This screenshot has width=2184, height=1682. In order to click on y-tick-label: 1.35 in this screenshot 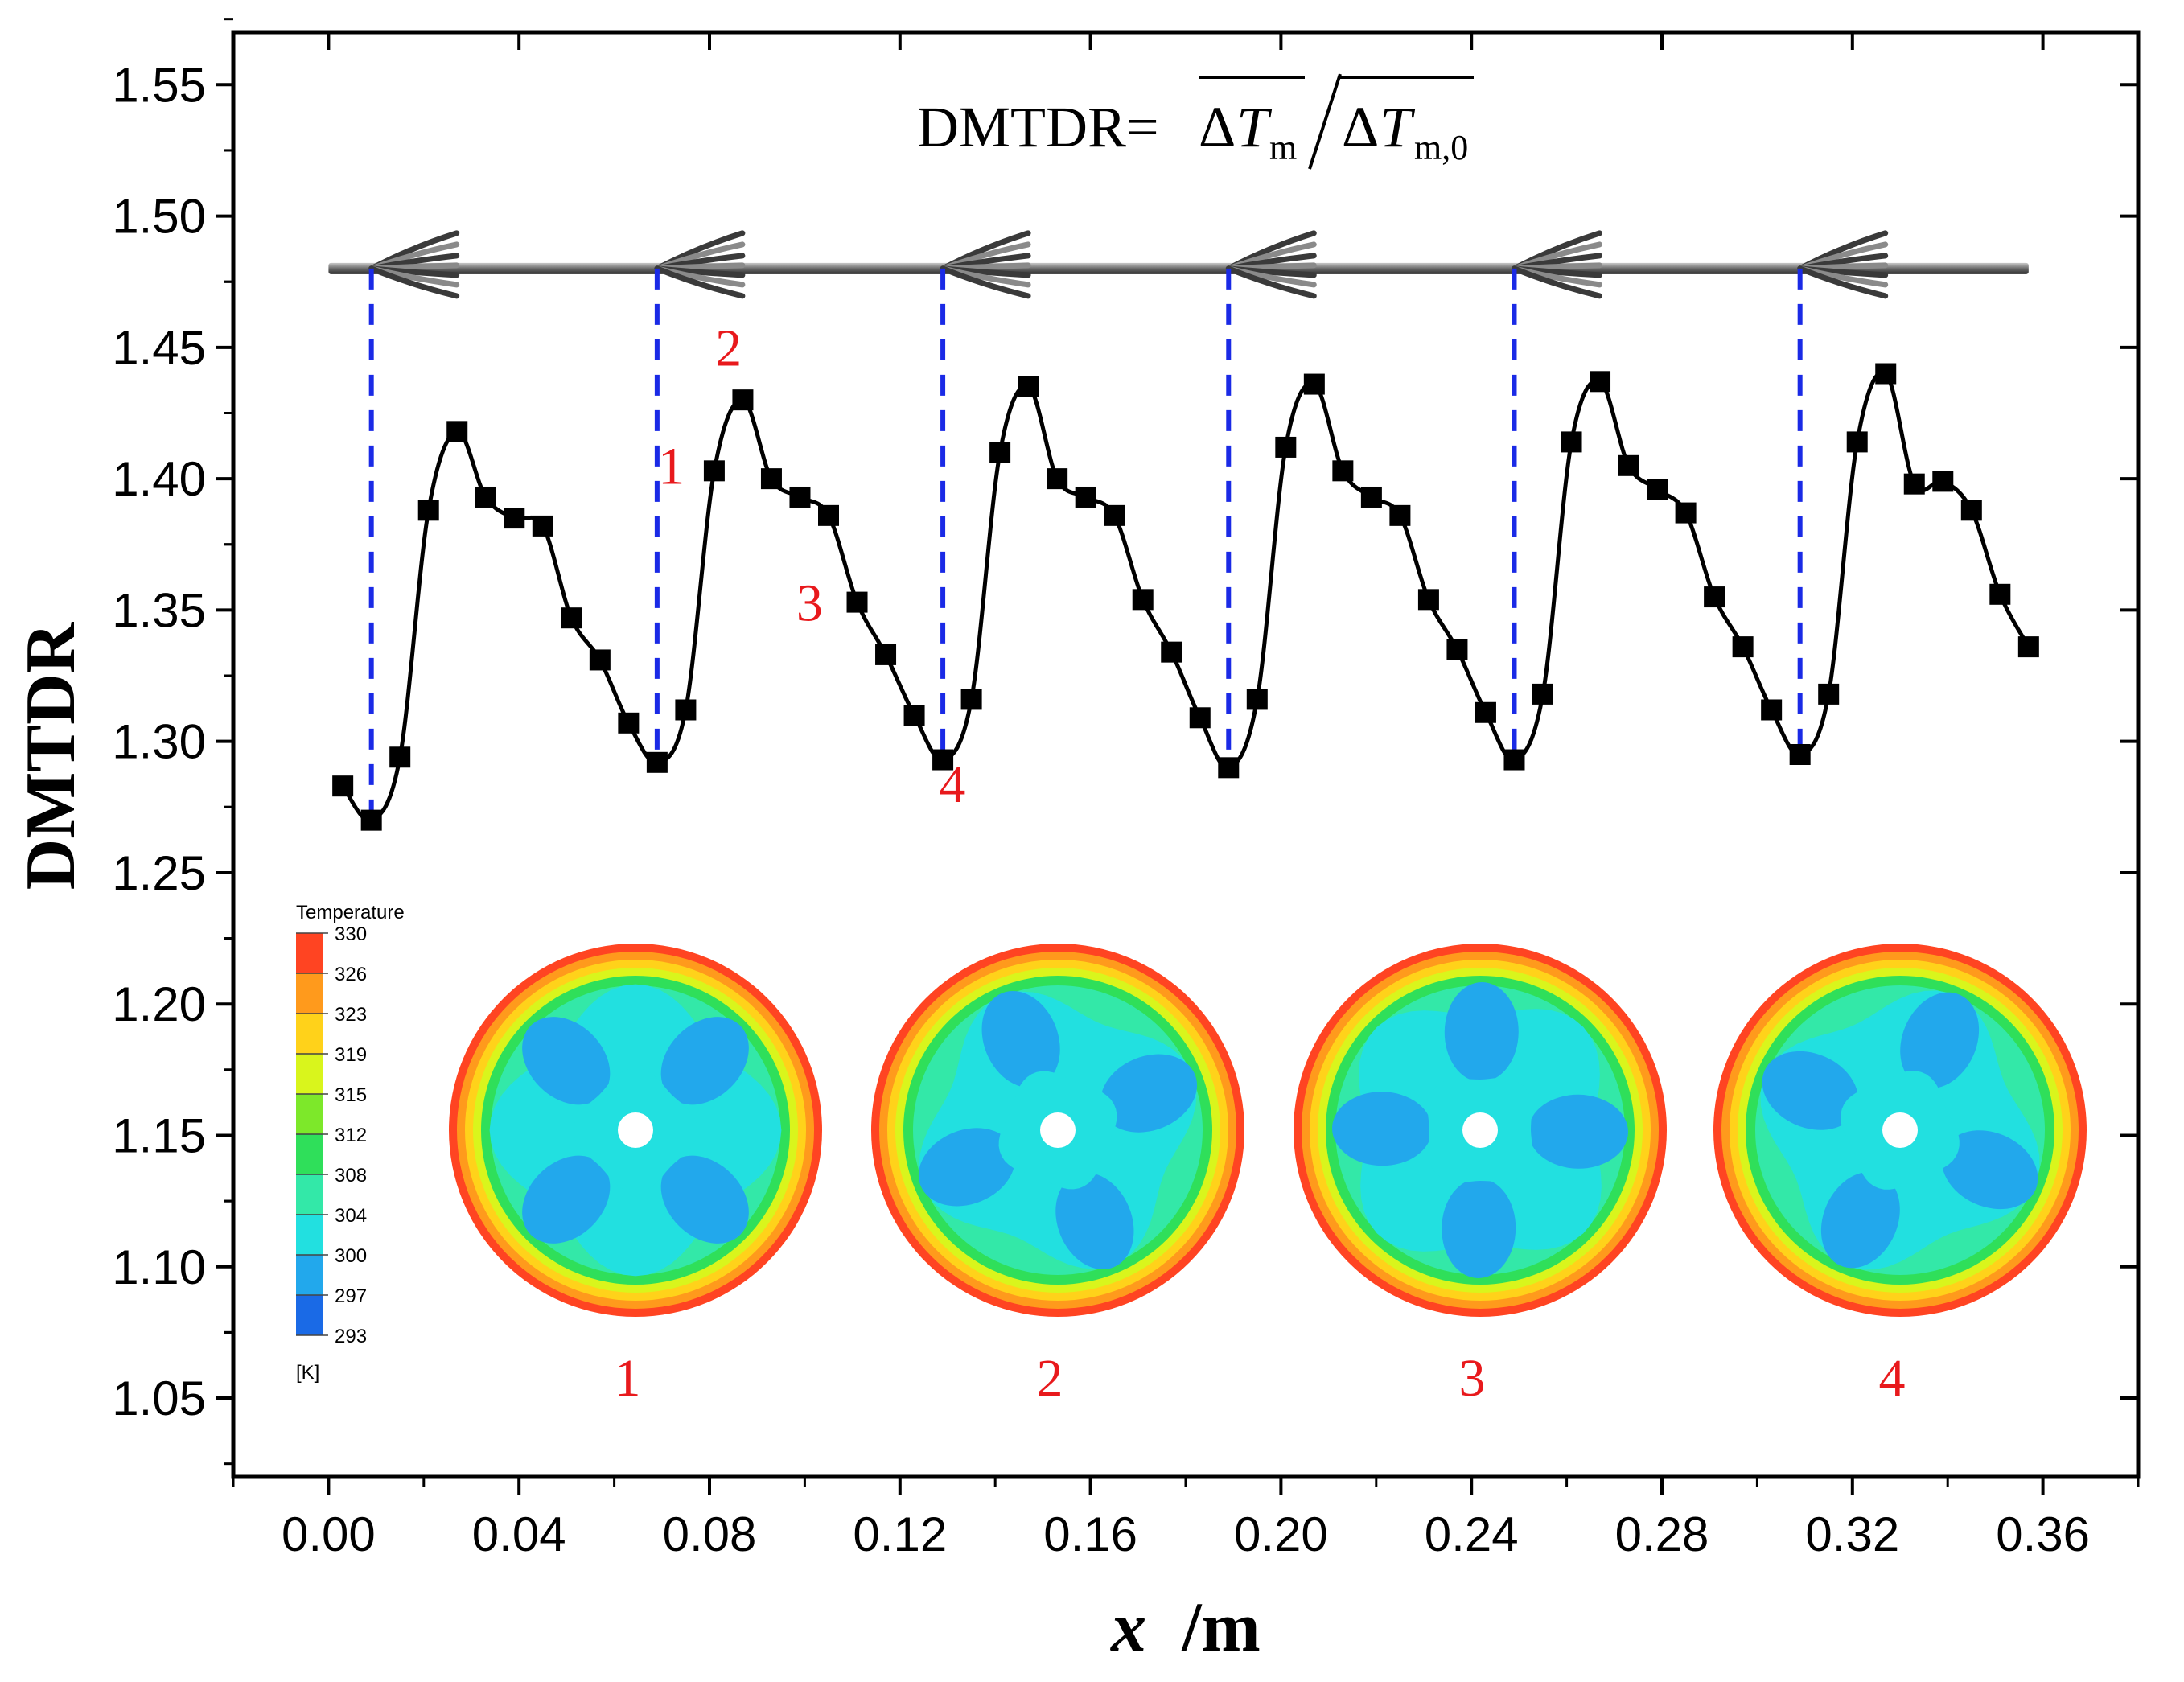, I will do `click(159, 610)`.